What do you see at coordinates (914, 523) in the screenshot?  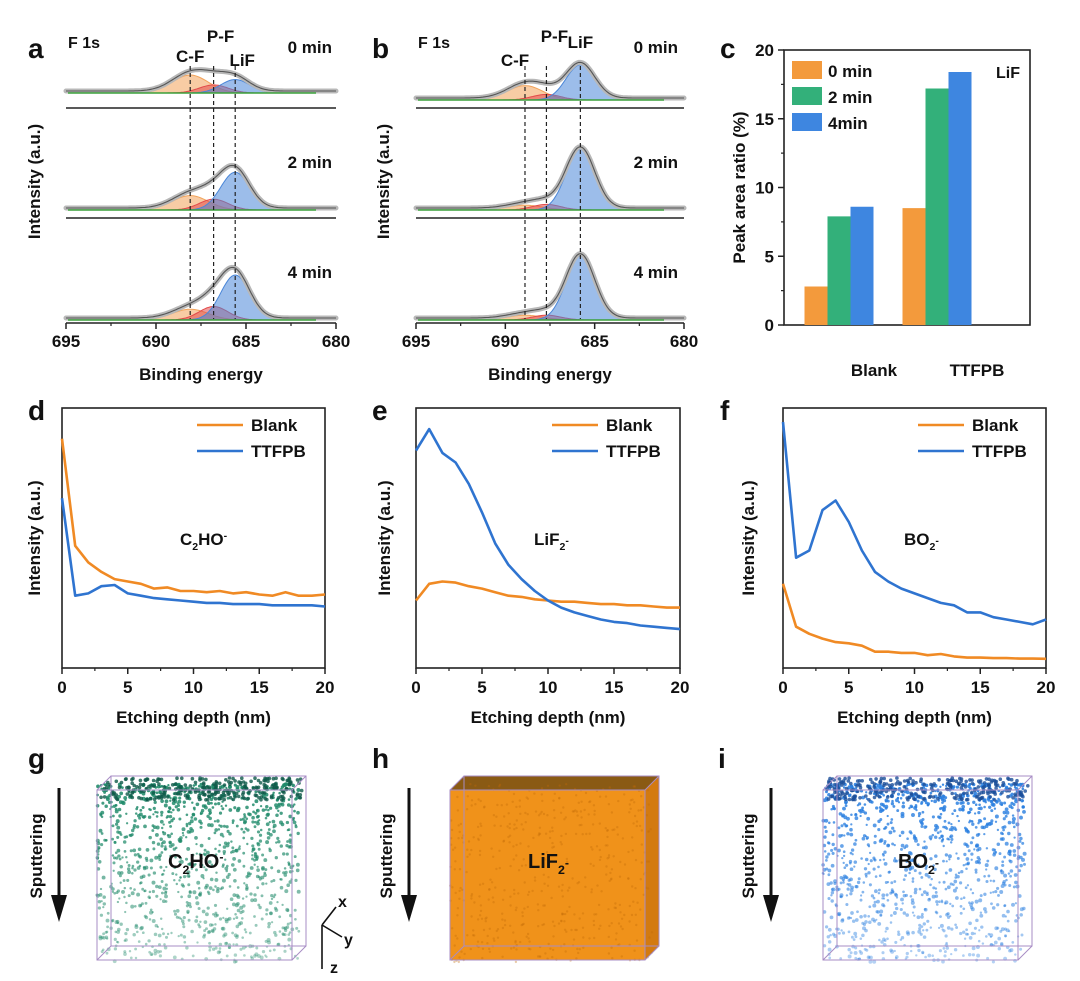 I see `series-line-ttfpb` at bounding box center [914, 523].